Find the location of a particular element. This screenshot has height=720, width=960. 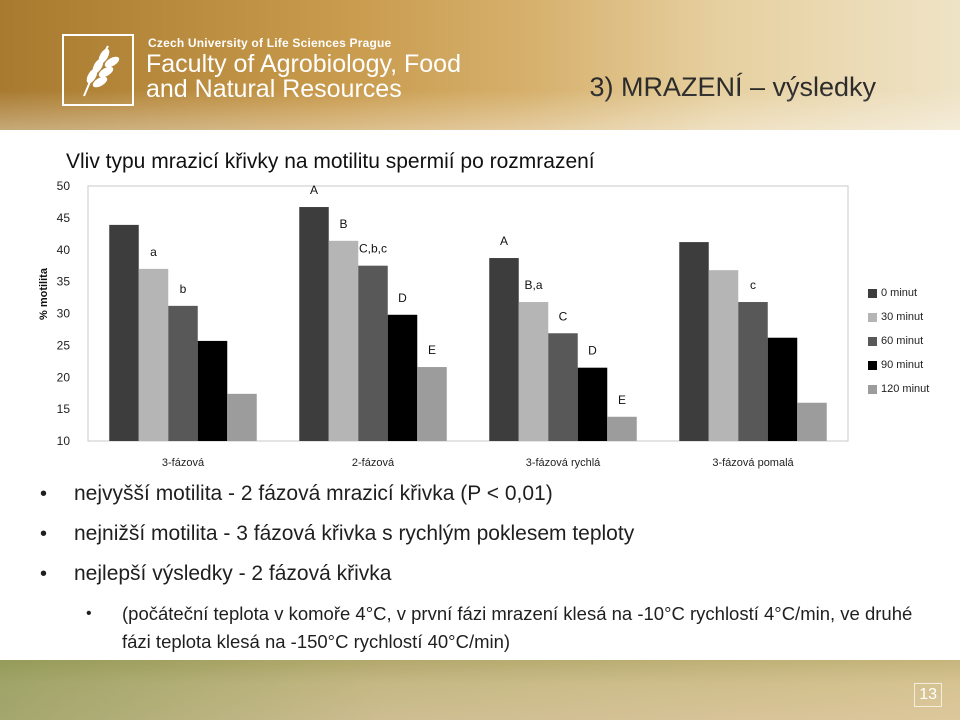

bullet-best-results: nejlepší výsledky - 2 fázová křivka is located at coordinates (490, 574).